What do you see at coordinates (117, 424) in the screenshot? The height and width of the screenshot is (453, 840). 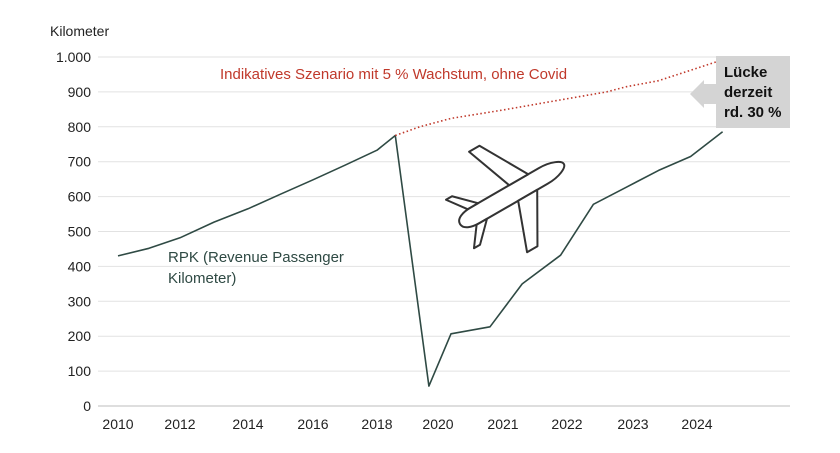 I see `x-tick-label: 2010` at bounding box center [117, 424].